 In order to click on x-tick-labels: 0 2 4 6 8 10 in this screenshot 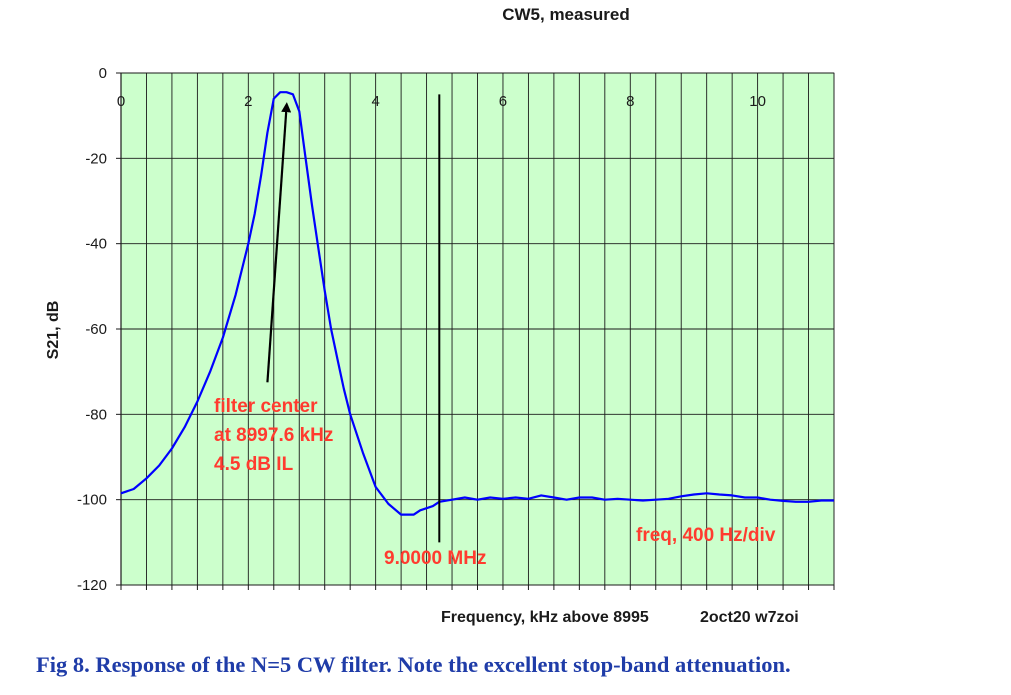, I will do `click(441, 101)`.